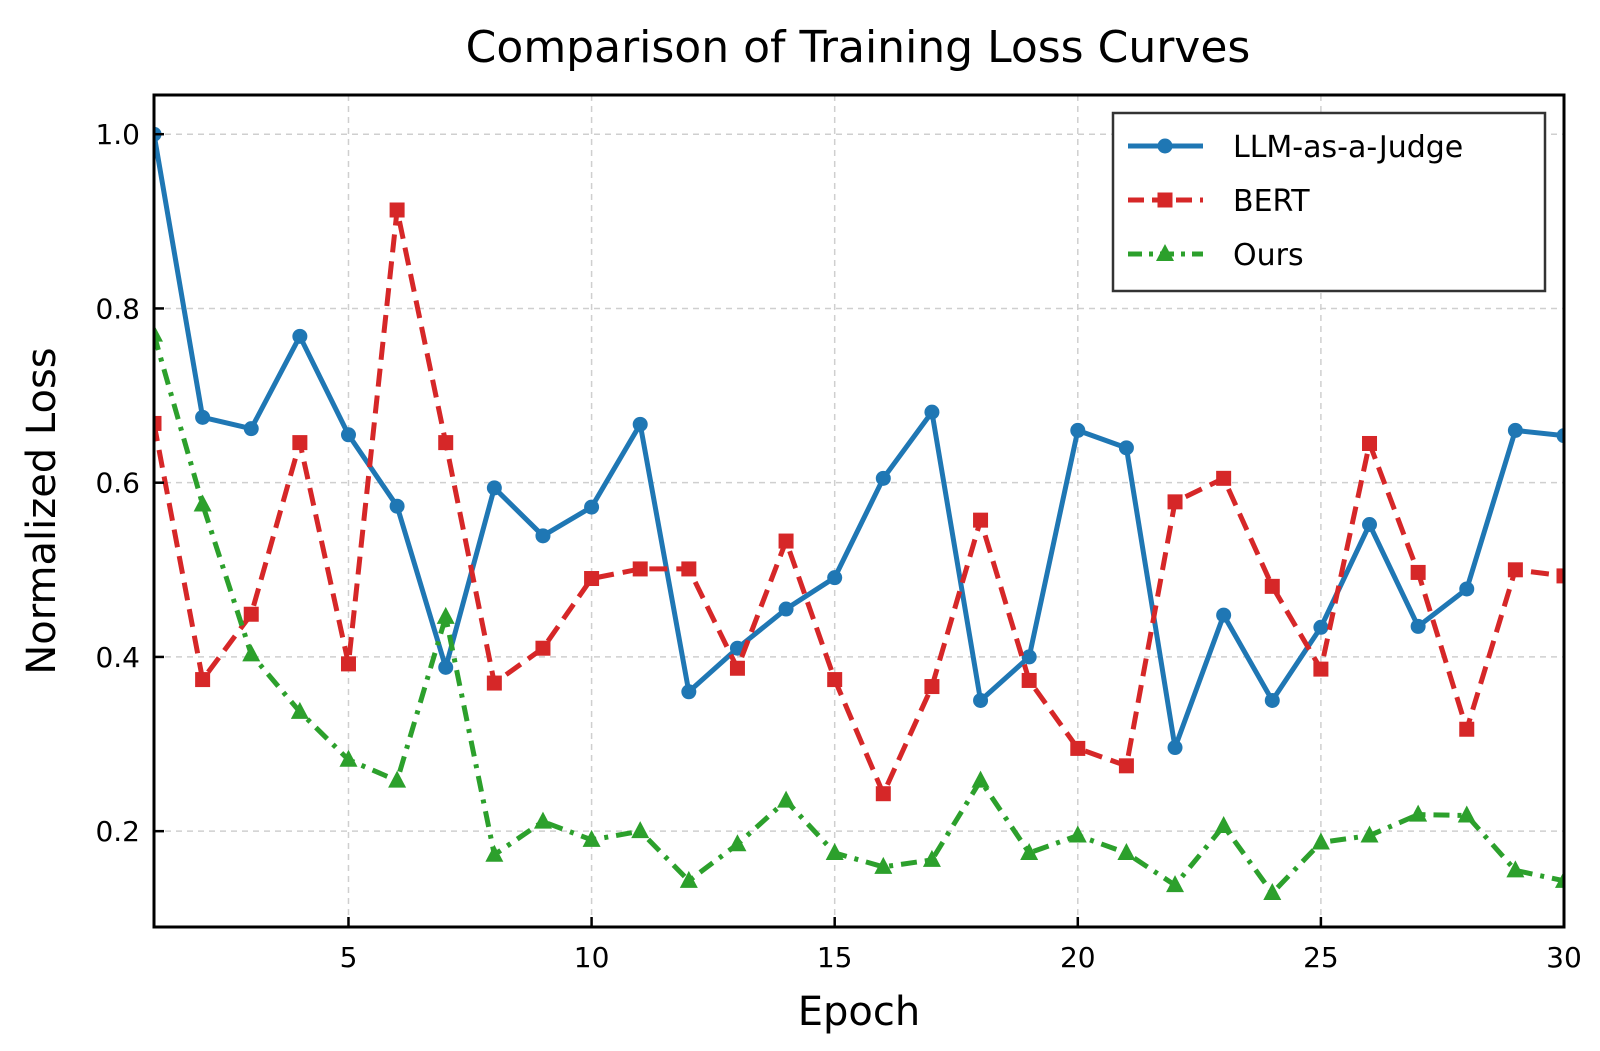  I want to click on legend-label-bert: BERT, so click(1271, 201).